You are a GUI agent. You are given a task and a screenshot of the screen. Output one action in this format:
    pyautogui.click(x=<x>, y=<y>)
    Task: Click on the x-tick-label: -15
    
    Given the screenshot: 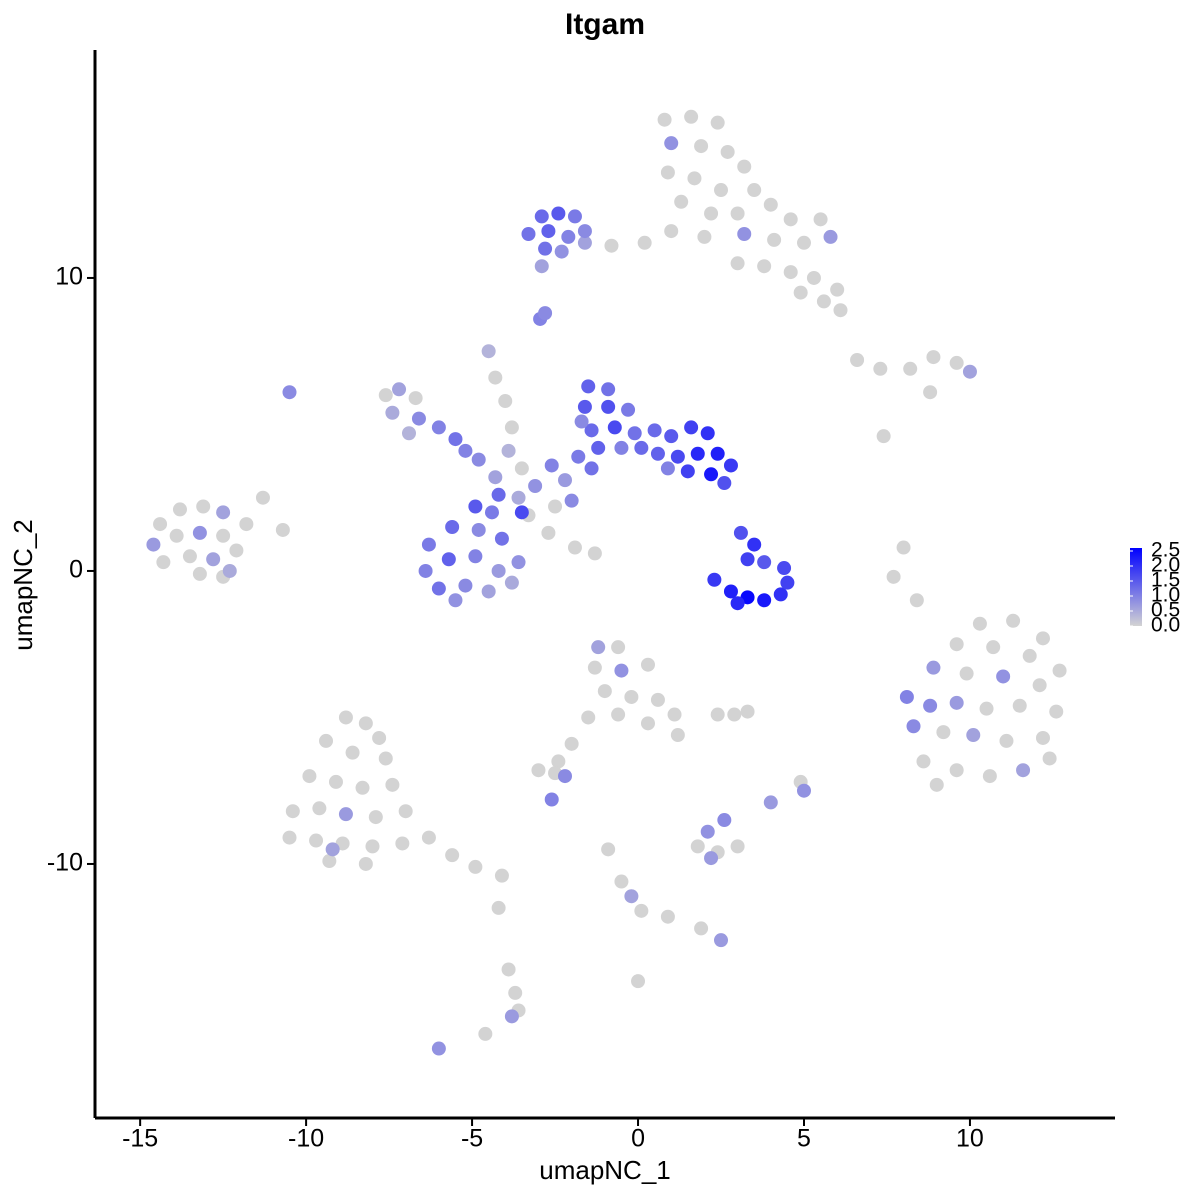 What is the action you would take?
    pyautogui.click(x=140, y=1139)
    